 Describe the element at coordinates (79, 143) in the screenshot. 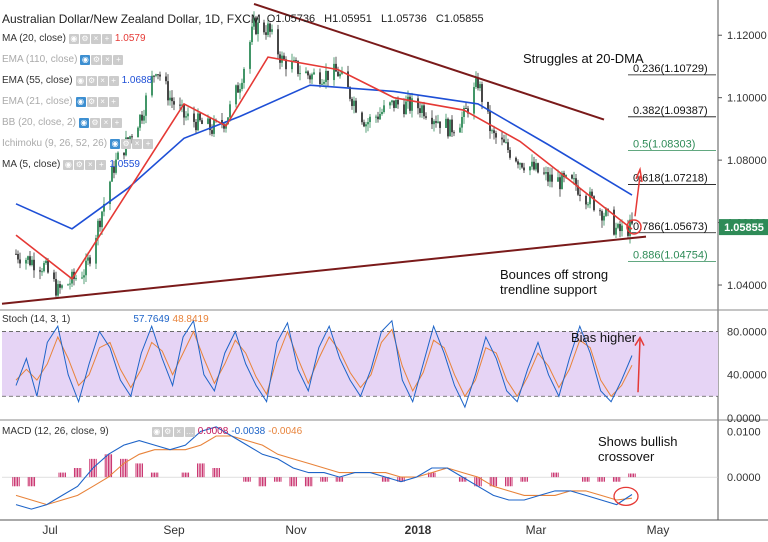

I see `indicator-row: Ichimoku (9, 26, 52, 26) ◉ ⚙ × +` at that location.